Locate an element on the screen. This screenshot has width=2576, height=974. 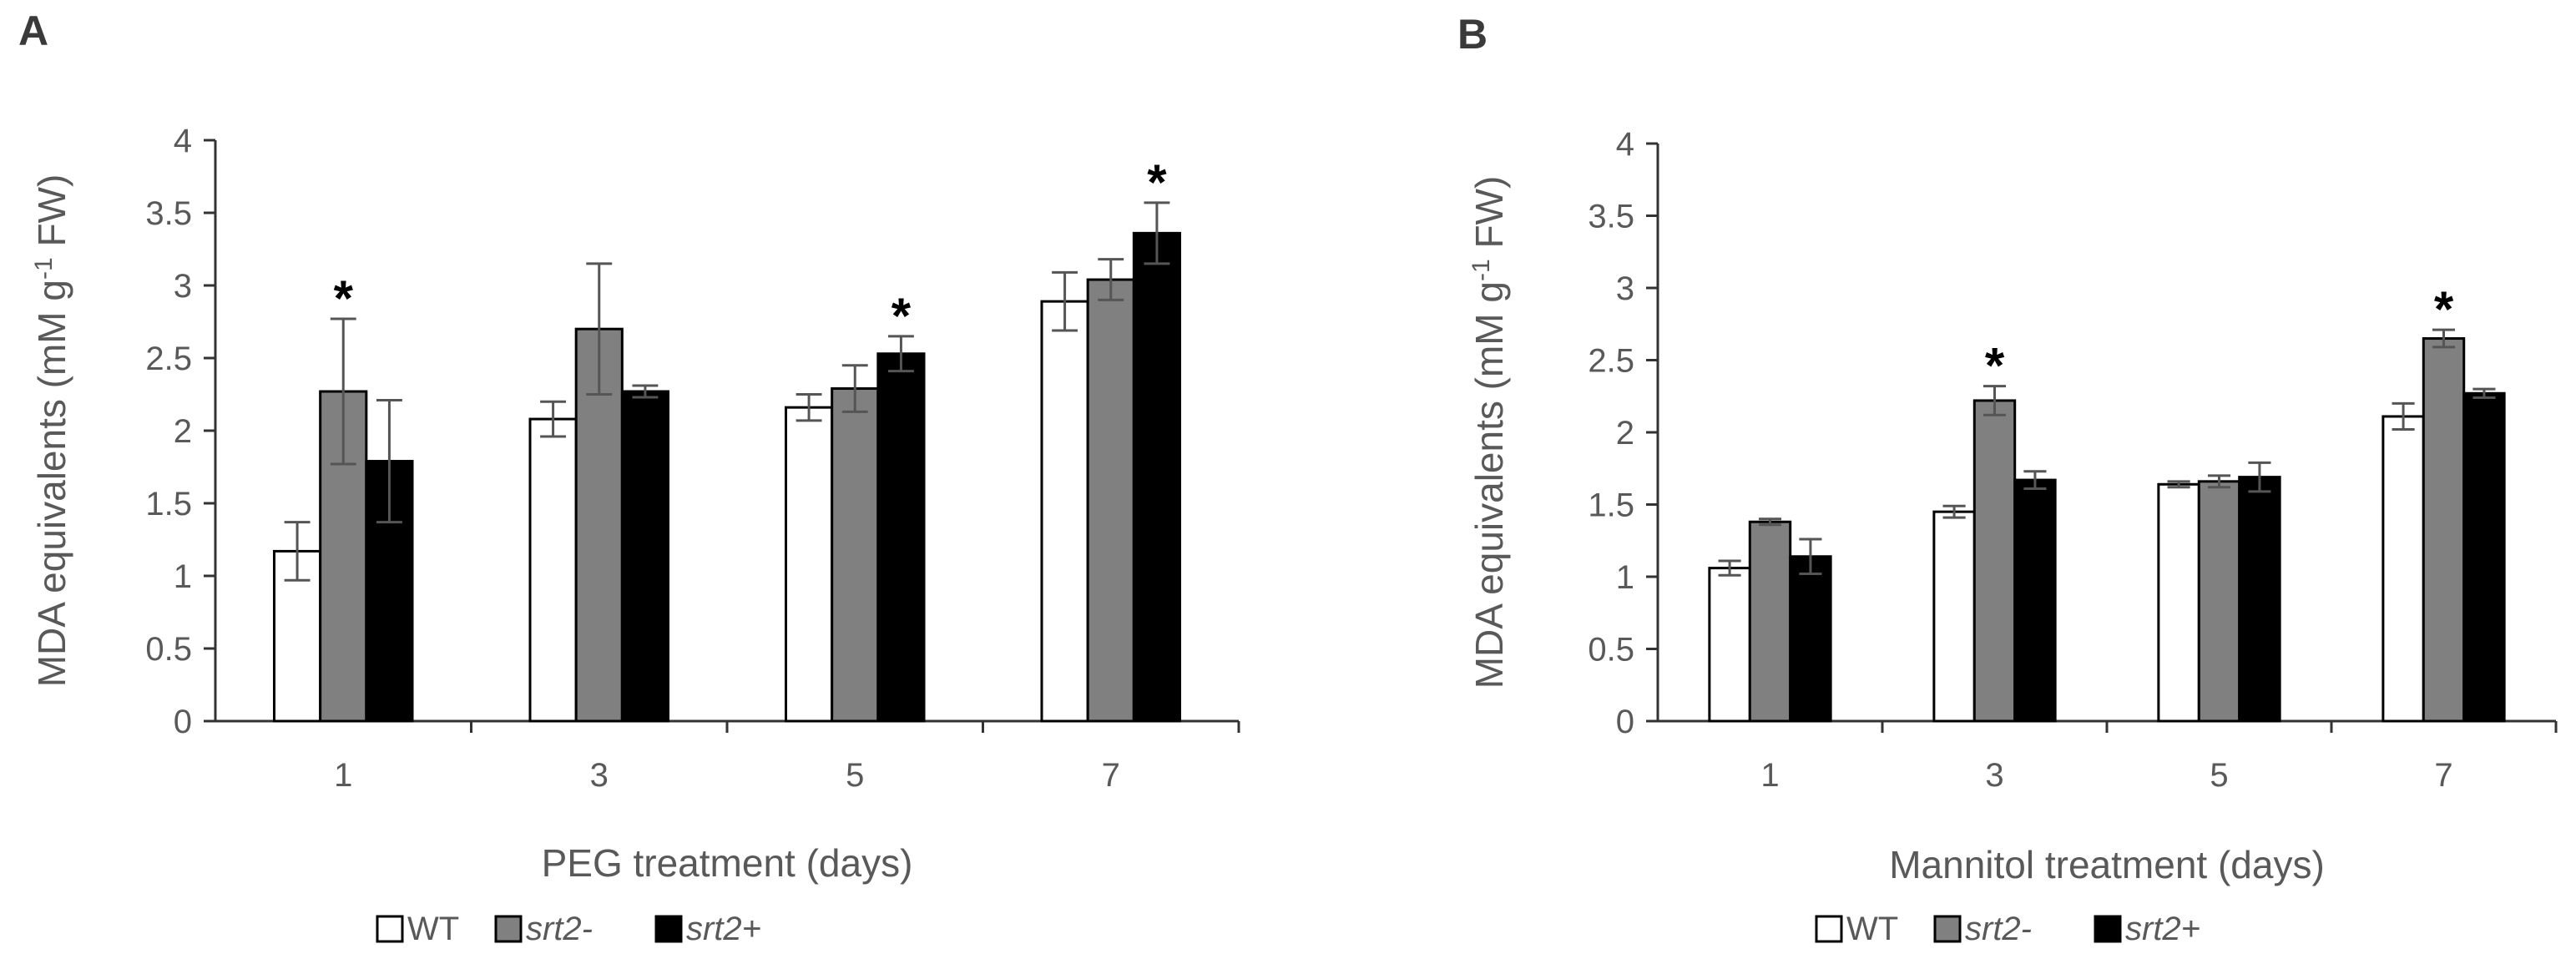
panel-label-a: A is located at coordinates (33, 31).